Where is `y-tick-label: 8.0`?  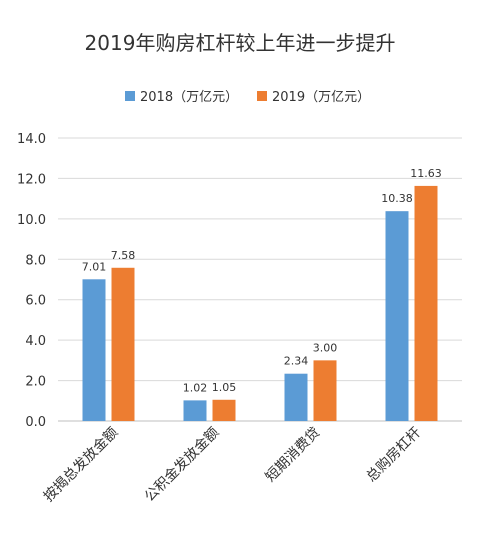
y-tick-label: 8.0 is located at coordinates (35, 260).